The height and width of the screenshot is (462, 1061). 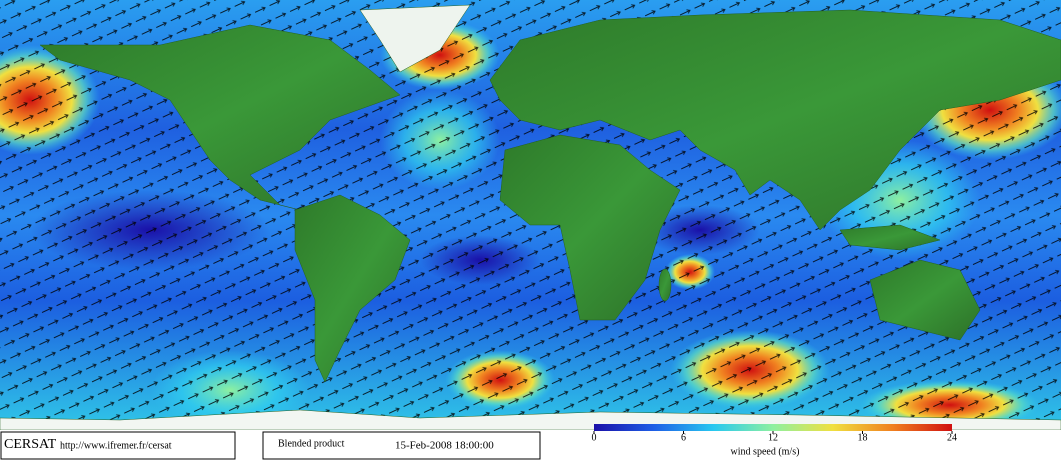 What do you see at coordinates (863, 437) in the screenshot?
I see `colorbar-tick-label: 18` at bounding box center [863, 437].